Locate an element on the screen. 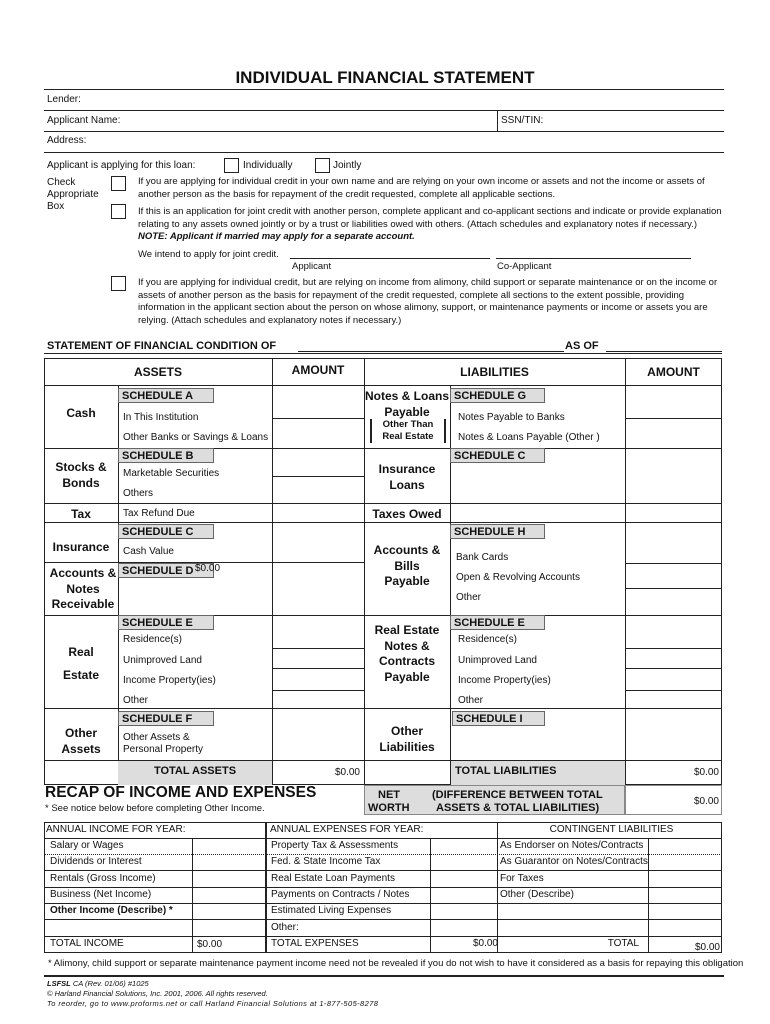 This screenshot has height=1024, width=770. other-accounts-label: Other is located at coordinates (469, 597).